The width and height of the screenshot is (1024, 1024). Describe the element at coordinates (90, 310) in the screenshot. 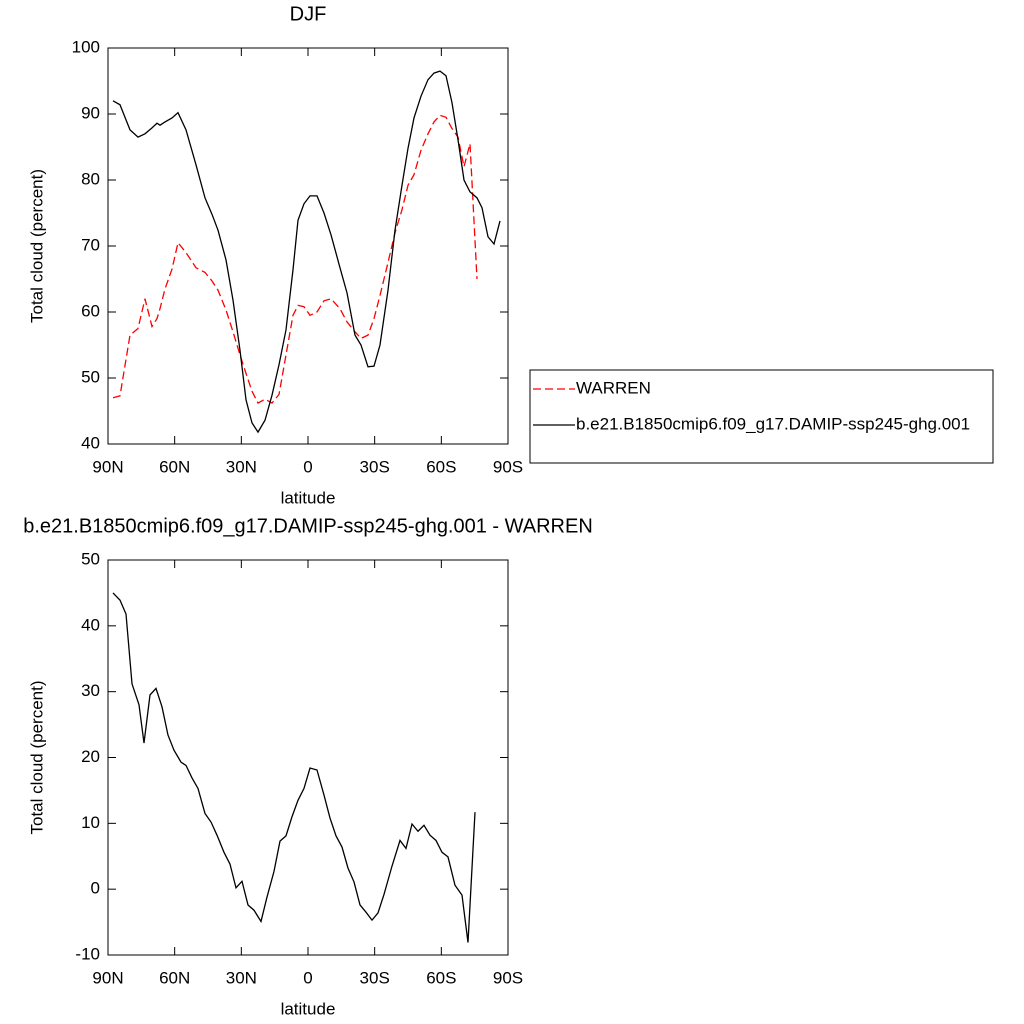

I see `y-tick-label: 60` at that location.